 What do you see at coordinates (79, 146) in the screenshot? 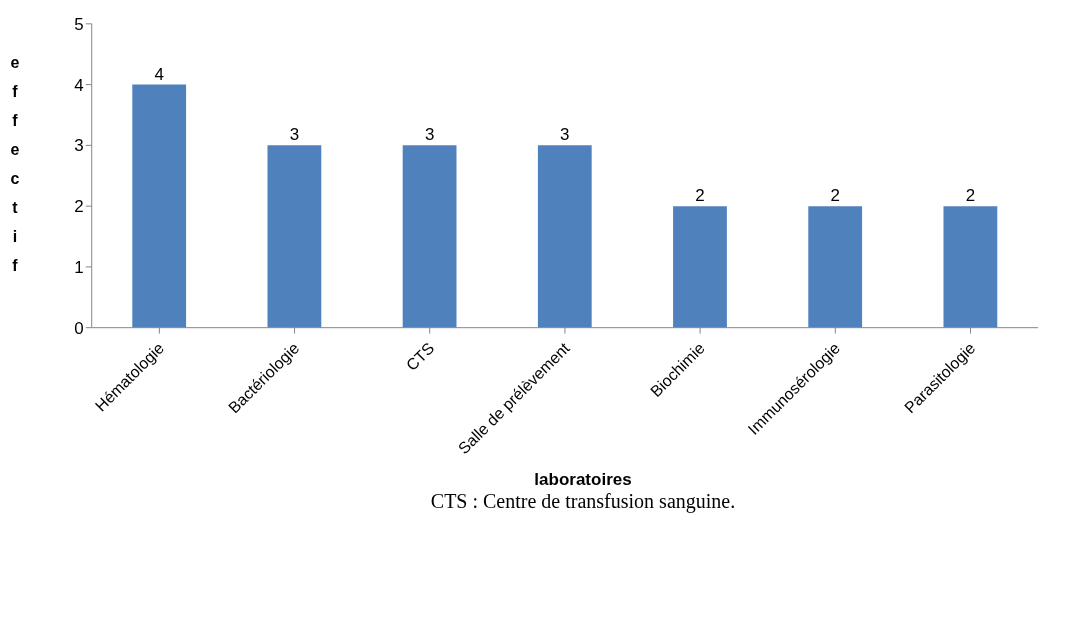
I see `y-tick-label: 3` at bounding box center [79, 146].